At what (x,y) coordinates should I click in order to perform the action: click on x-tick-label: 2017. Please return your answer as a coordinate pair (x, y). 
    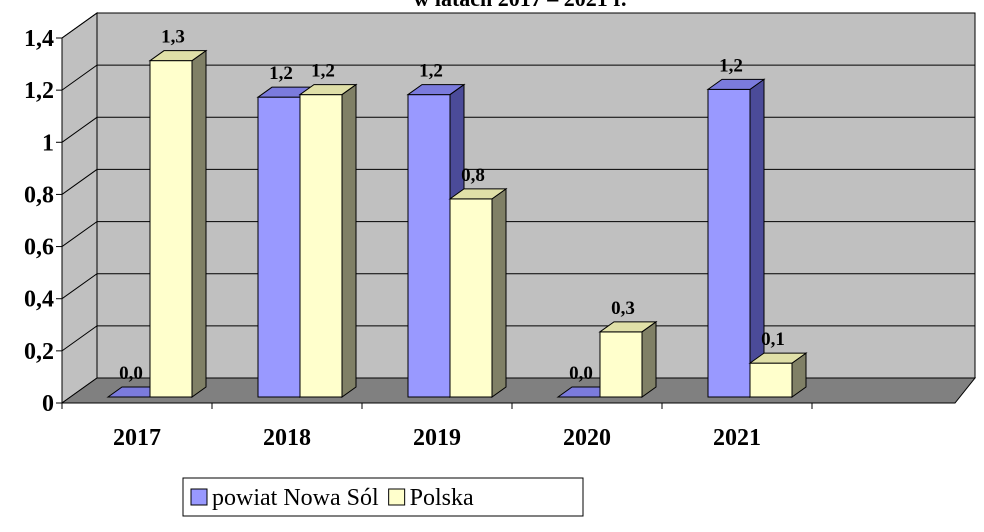
    Looking at the image, I should click on (137, 438).